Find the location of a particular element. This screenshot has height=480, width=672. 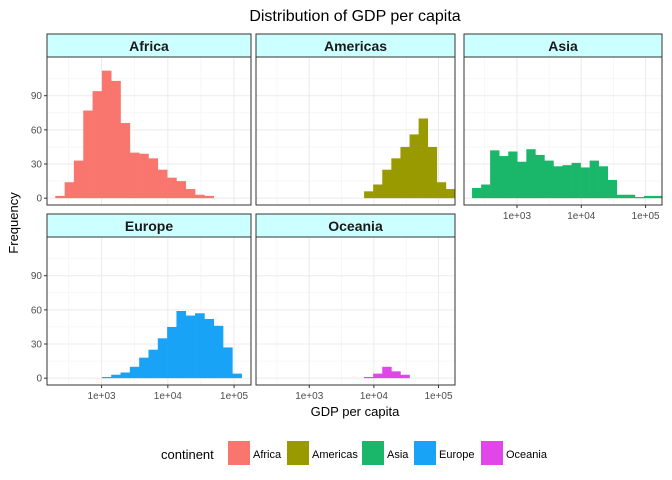

facet-strip-asia is located at coordinates (563, 45).